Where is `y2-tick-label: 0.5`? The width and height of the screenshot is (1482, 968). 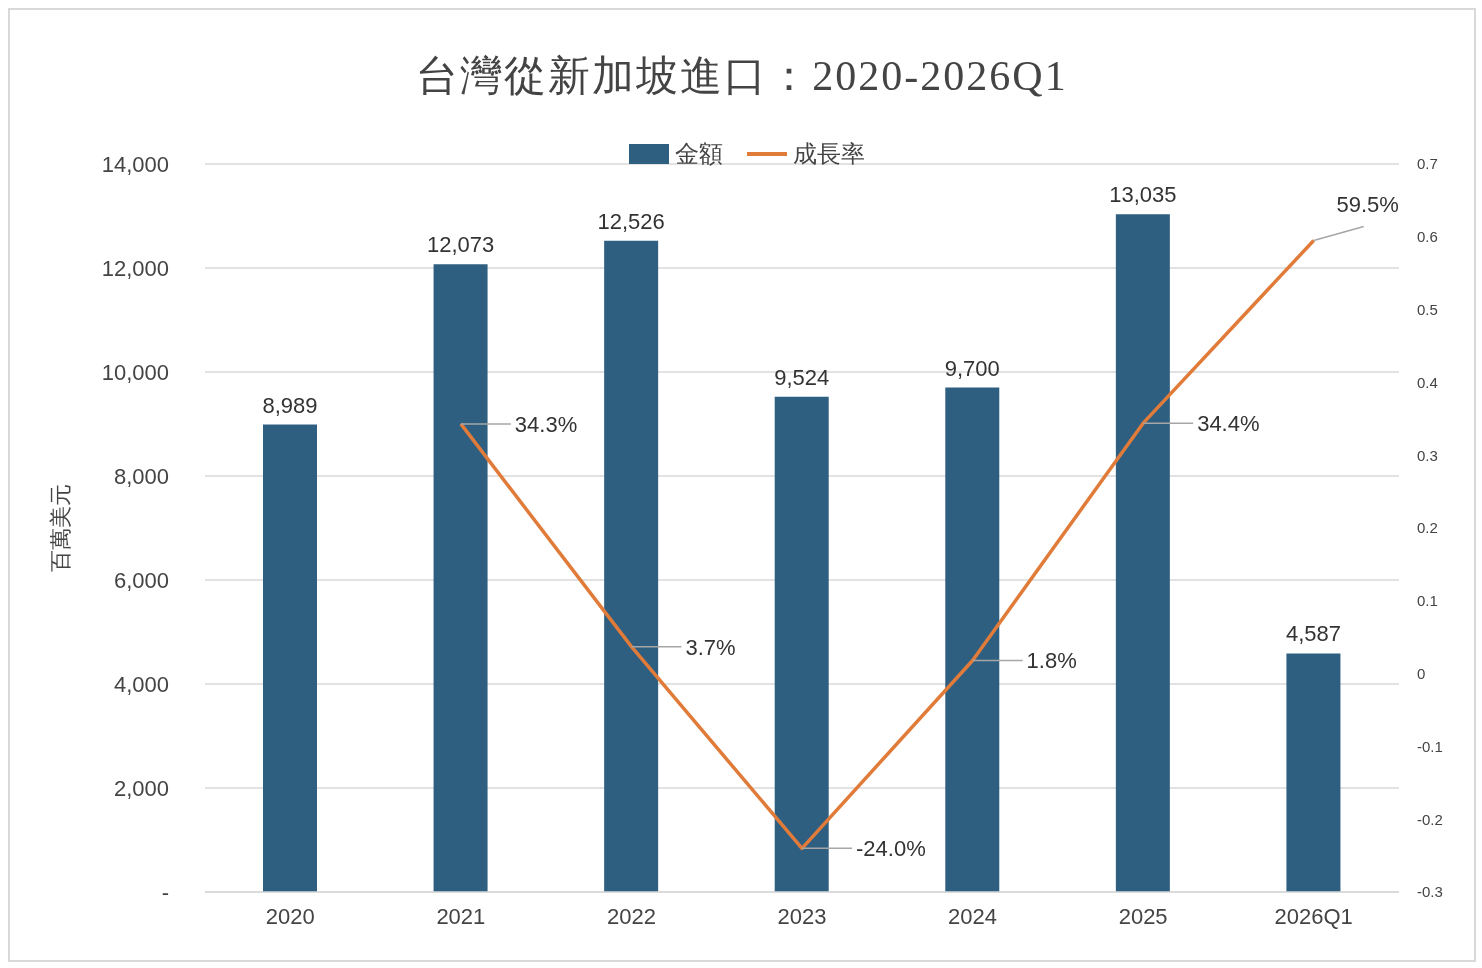
y2-tick-label: 0.5 is located at coordinates (1427, 309).